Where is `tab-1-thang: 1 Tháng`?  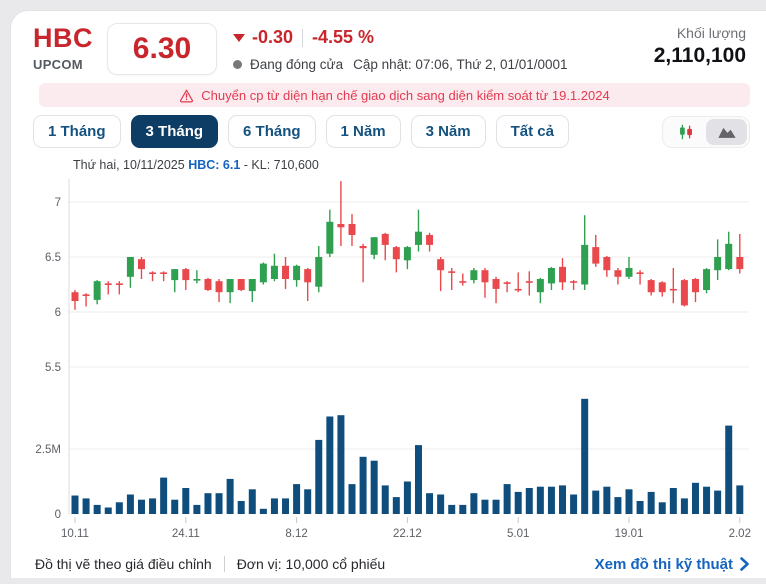 tab-1-thang: 1 Tháng is located at coordinates (77, 131).